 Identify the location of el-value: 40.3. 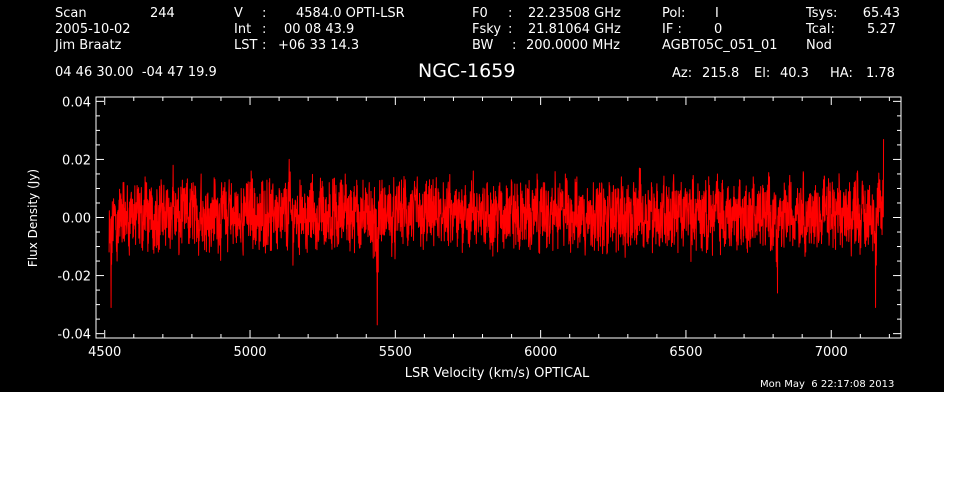
(794, 73).